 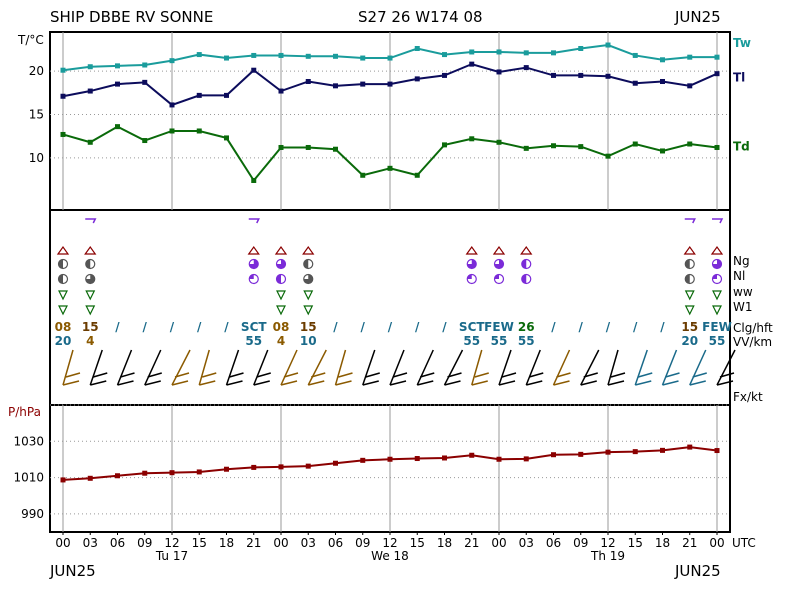 I want to click on top-marker-glyph, so click(x=718, y=221).